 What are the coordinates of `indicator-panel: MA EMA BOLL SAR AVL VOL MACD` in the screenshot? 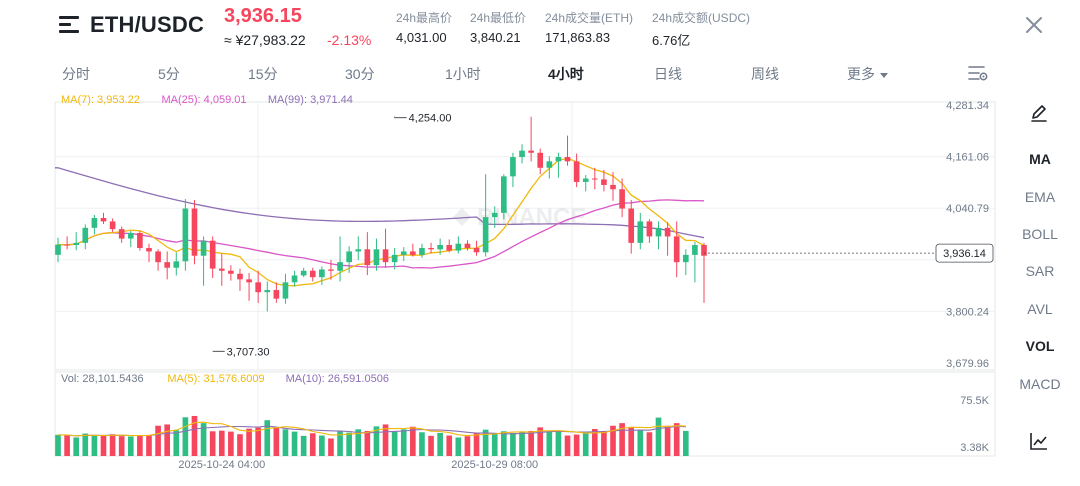 It's located at (1040, 287).